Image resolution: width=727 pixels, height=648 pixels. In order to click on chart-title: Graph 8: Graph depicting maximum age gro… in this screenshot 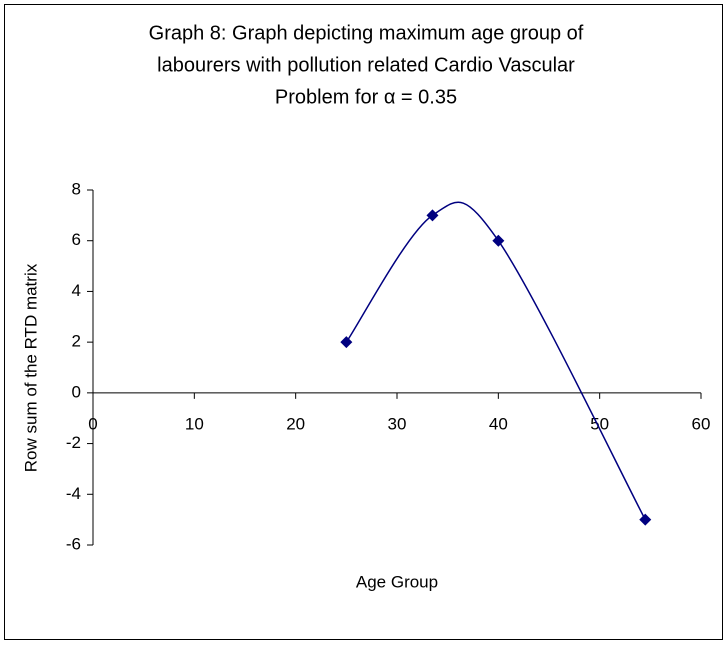, I will do `click(366, 33)`.